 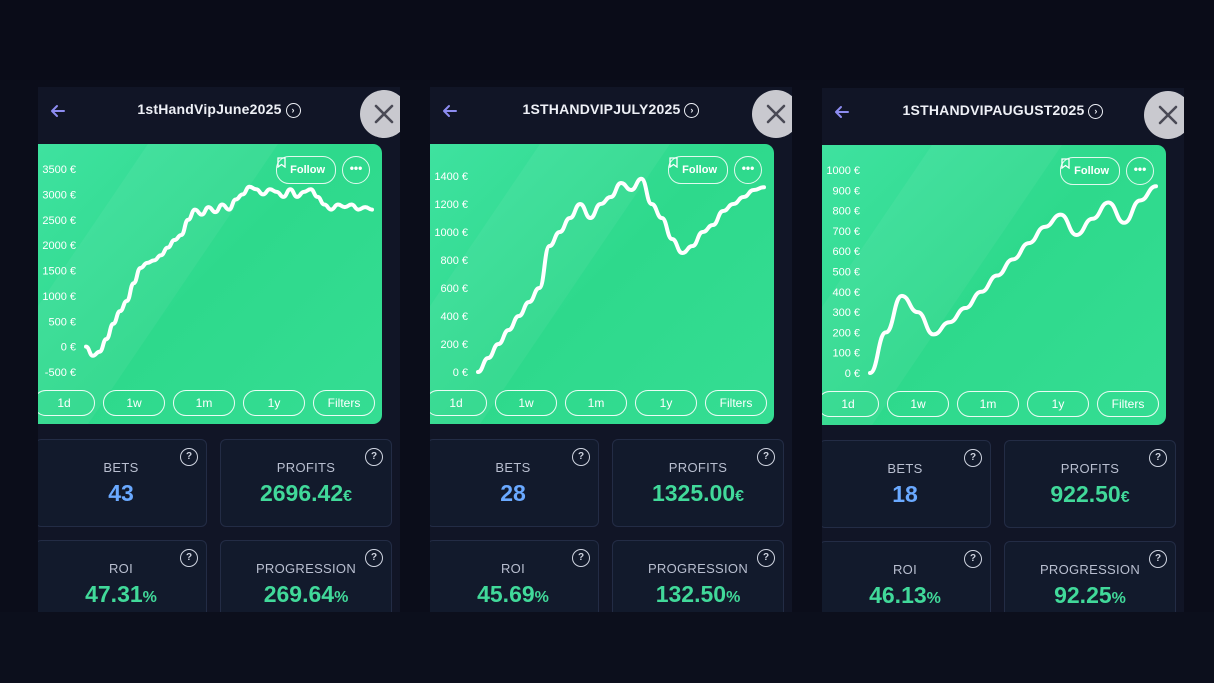 What do you see at coordinates (59, 246) in the screenshot?
I see `y-tick-label: 2000 €` at bounding box center [59, 246].